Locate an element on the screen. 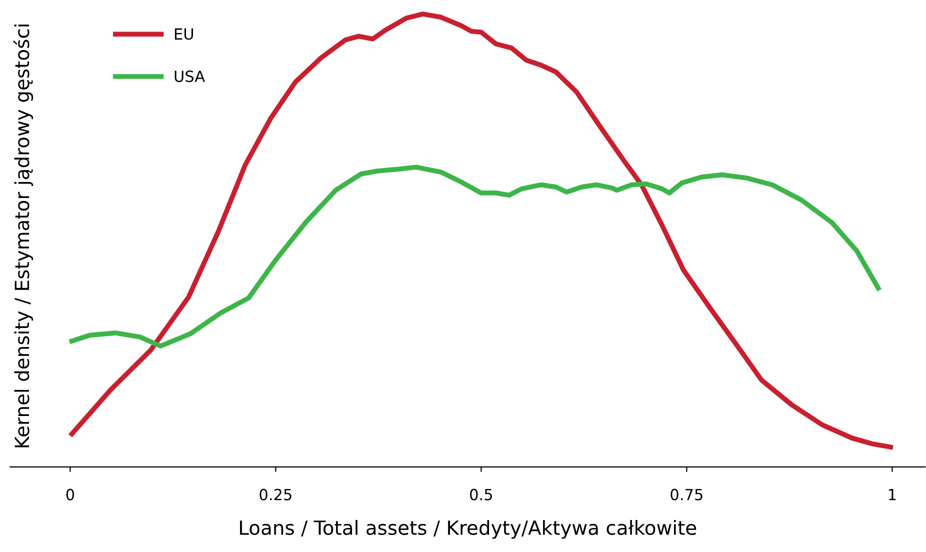 This screenshot has height=552, width=926. x-tick-label: 0.25 is located at coordinates (276, 494).